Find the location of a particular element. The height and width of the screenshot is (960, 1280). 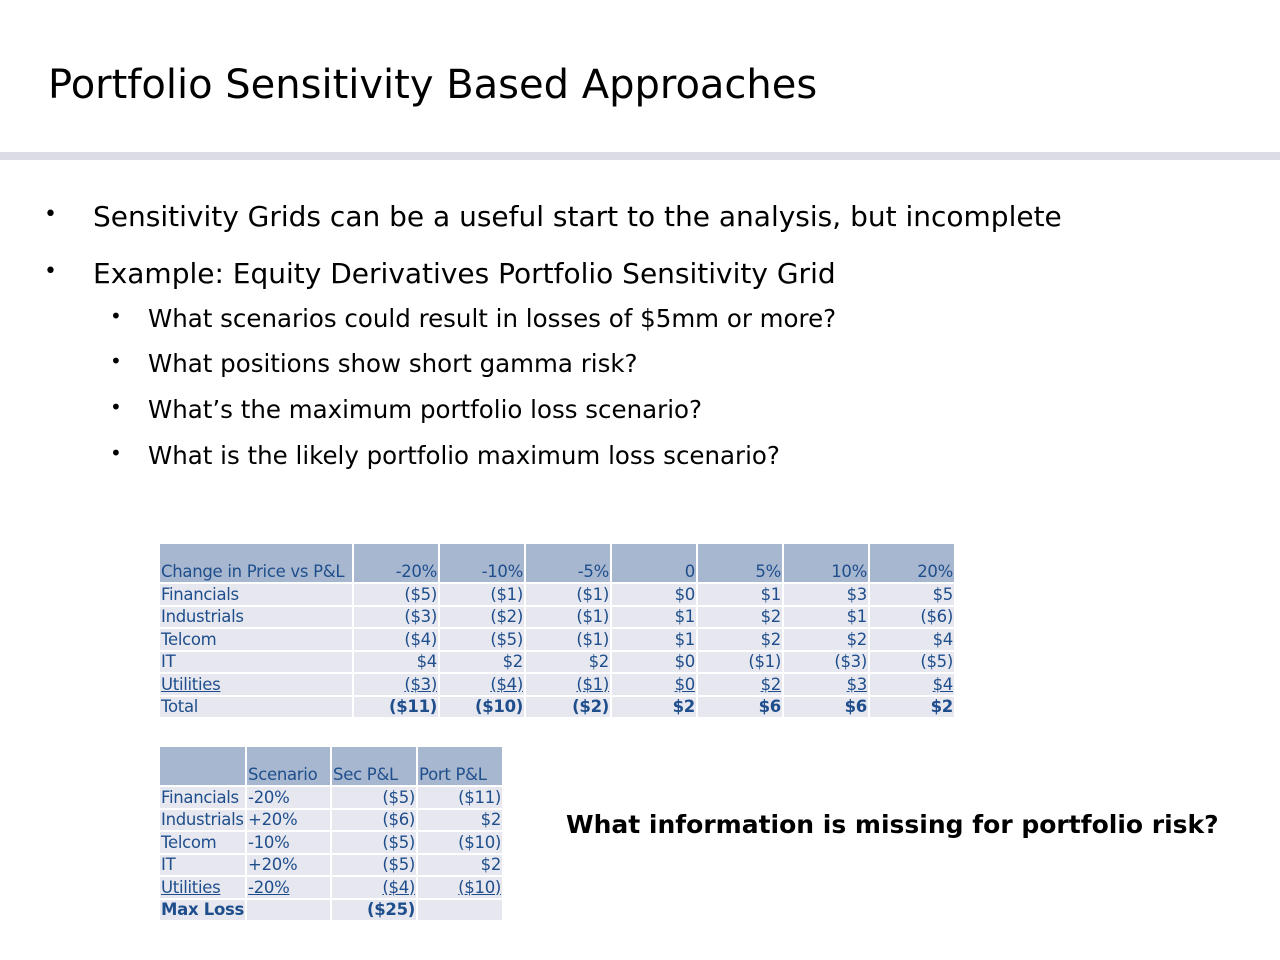

header-cell is located at coordinates (203, 766).